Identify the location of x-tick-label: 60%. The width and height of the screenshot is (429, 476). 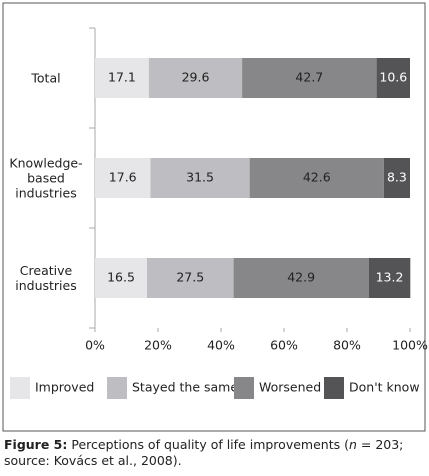
(284, 345).